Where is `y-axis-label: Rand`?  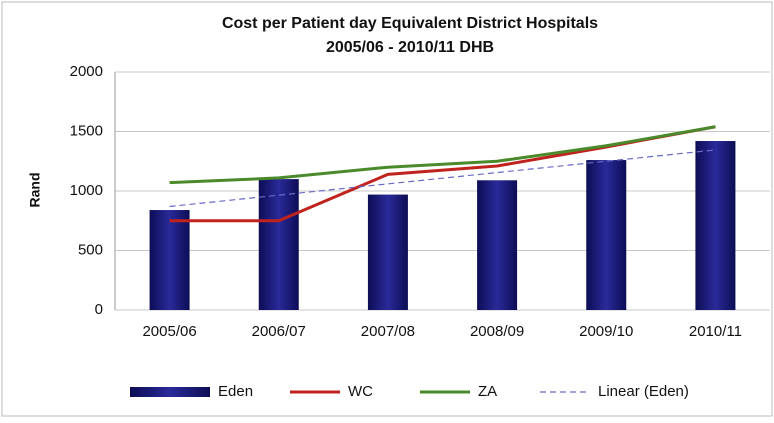 y-axis-label: Rand is located at coordinates (35, 190).